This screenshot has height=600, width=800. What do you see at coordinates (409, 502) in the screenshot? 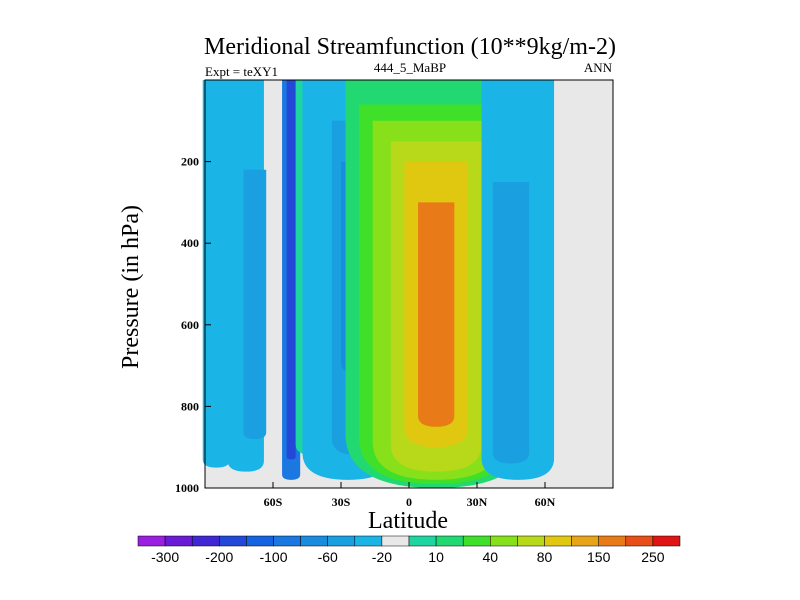
I see `x-tick-label: 0` at bounding box center [409, 502].